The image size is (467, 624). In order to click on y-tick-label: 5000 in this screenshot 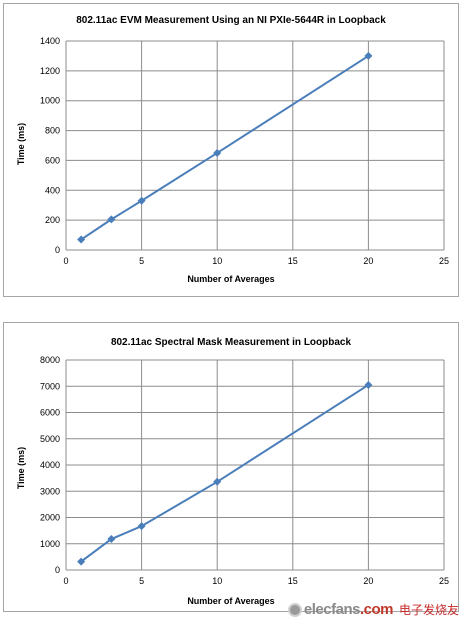, I will do `click(50, 439)`.